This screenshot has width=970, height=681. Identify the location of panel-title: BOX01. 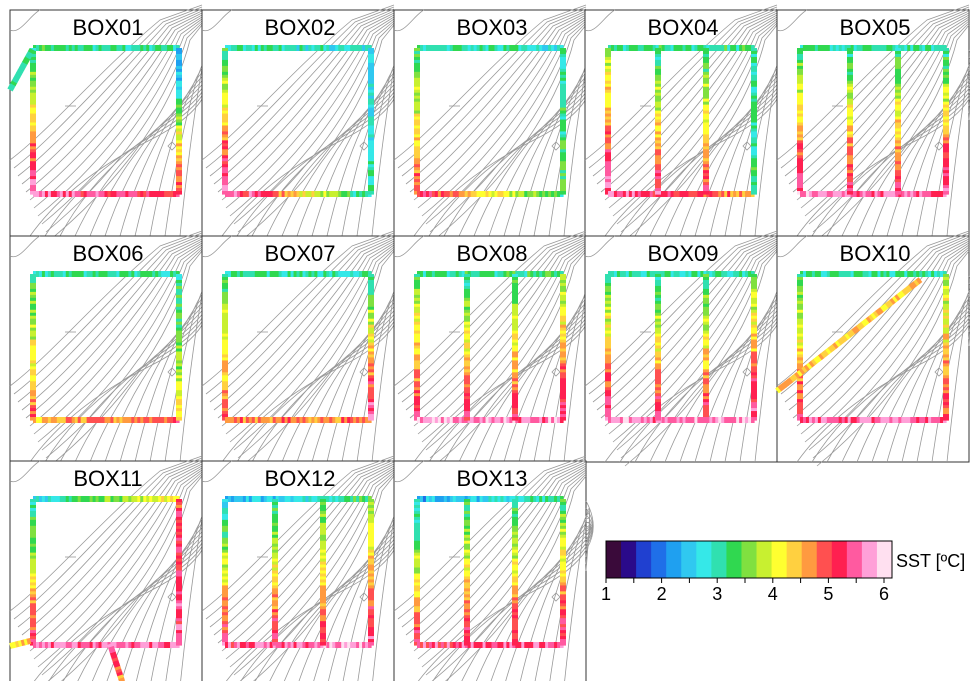
(108, 27).